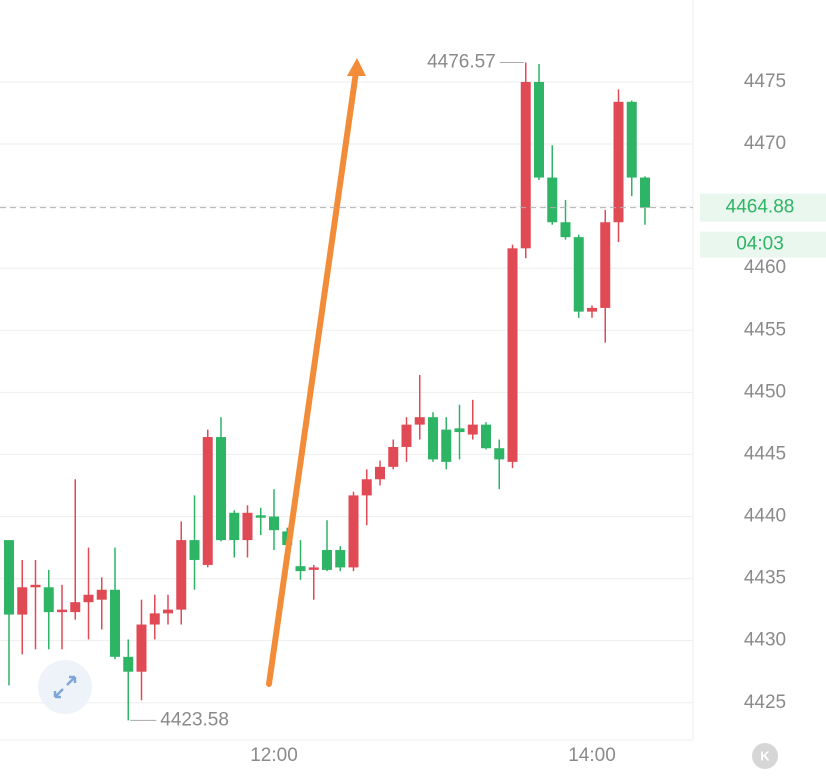  I want to click on y-tick-label: 4455, so click(765, 329).